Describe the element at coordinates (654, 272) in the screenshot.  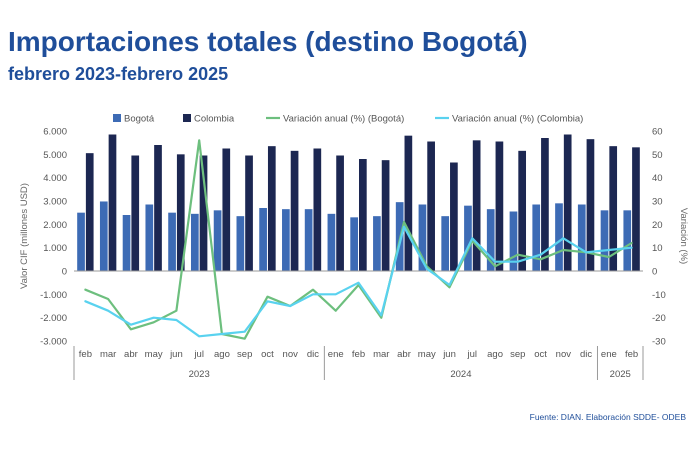
I see `y2-tick-label: 0` at that location.